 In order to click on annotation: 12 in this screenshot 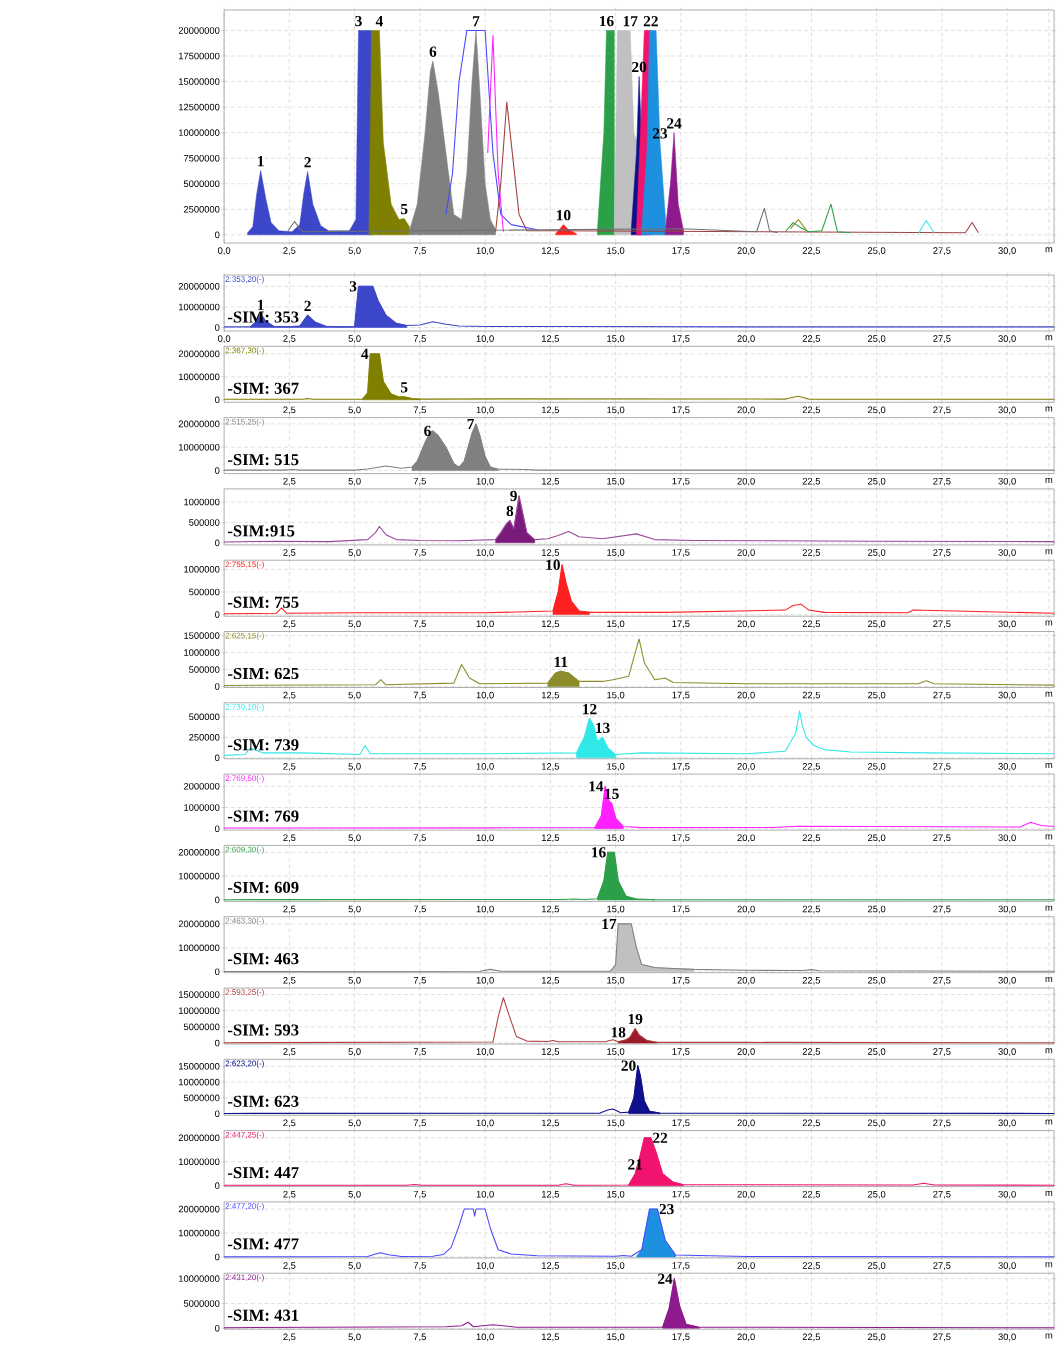, I will do `click(590, 709)`.